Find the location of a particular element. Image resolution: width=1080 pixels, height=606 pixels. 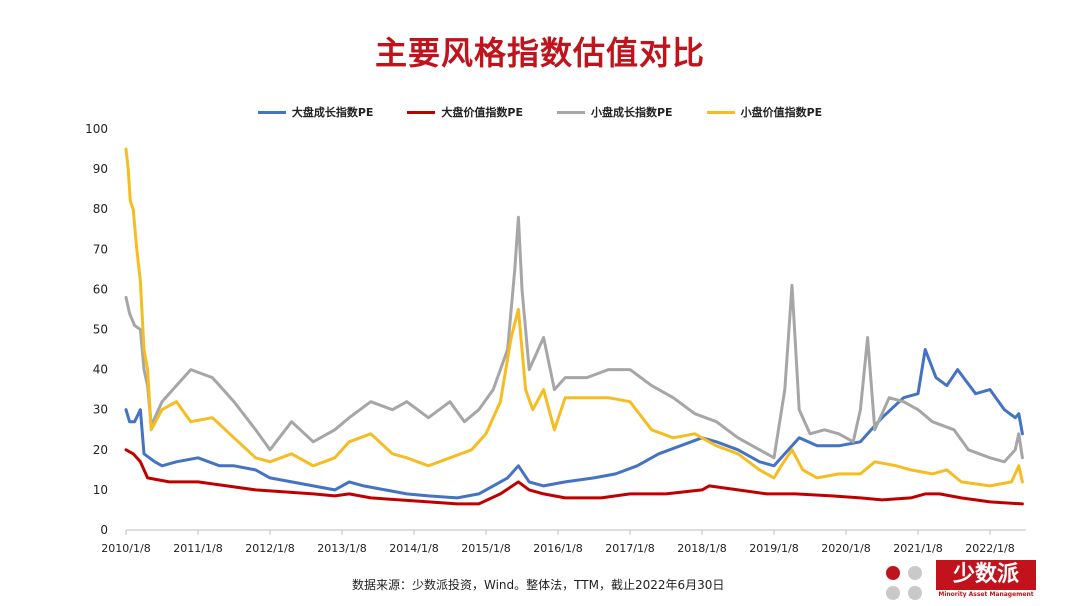

legend-swatch-small-growth is located at coordinates (571, 112).